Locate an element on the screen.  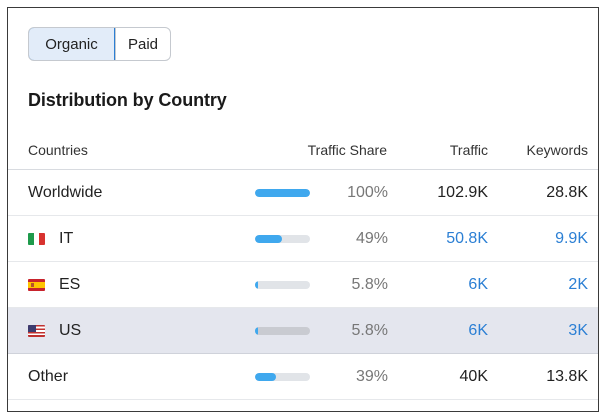
keywords-value: 28.8K is located at coordinates (567, 192).